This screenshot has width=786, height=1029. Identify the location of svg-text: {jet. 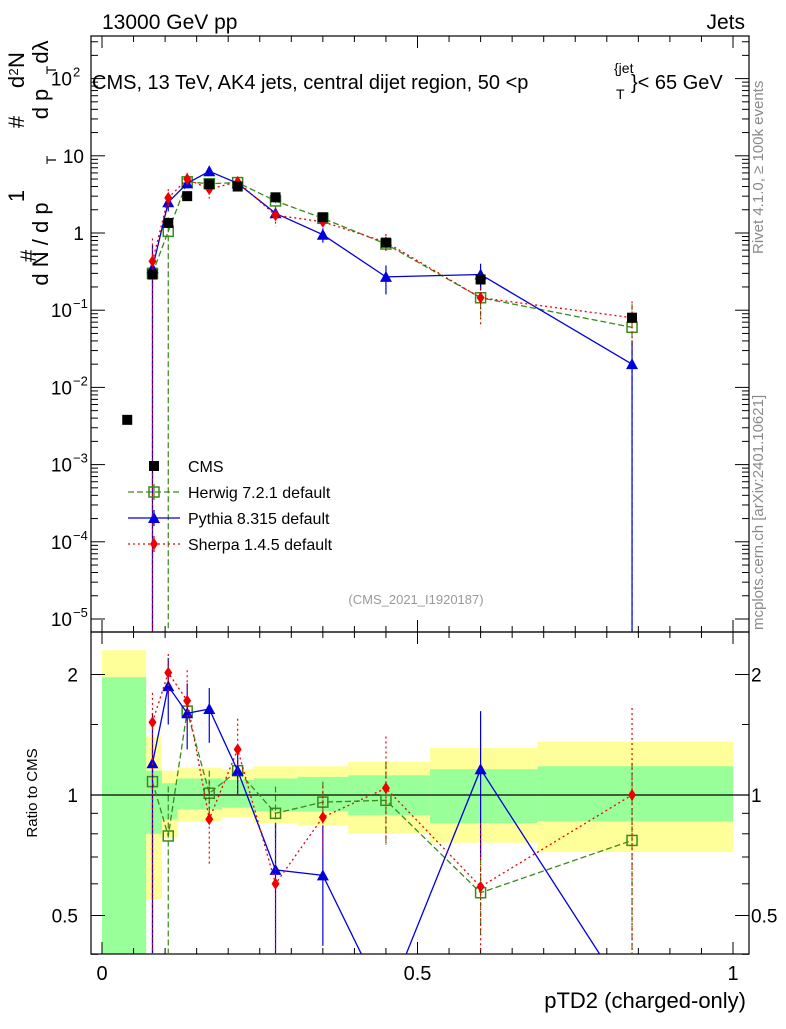
(624, 68).